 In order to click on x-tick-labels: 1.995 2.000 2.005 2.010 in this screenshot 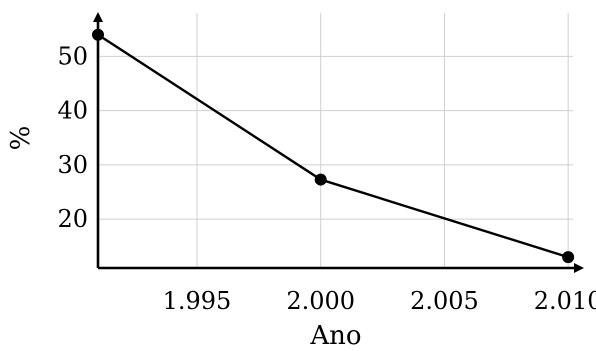, I will do `click(379, 301)`.